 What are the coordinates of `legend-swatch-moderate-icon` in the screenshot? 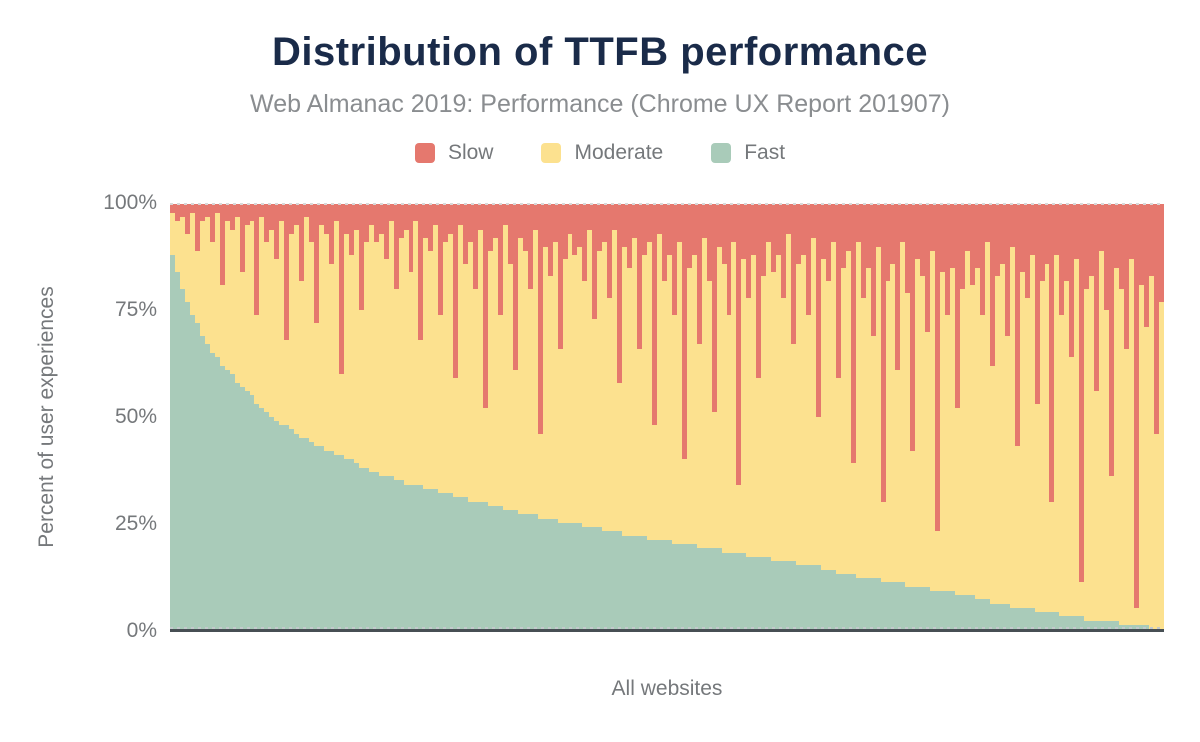 It's located at (551, 153).